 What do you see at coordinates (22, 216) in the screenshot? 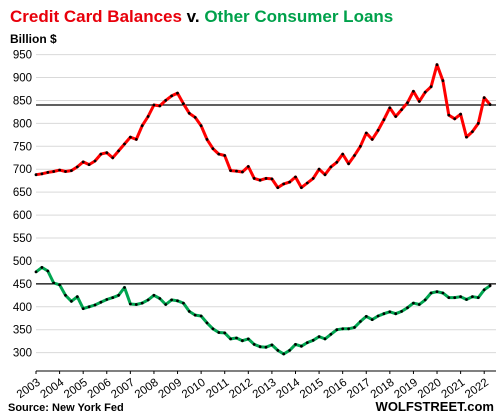
I see `y-tick-label-600: 600` at bounding box center [22, 216].